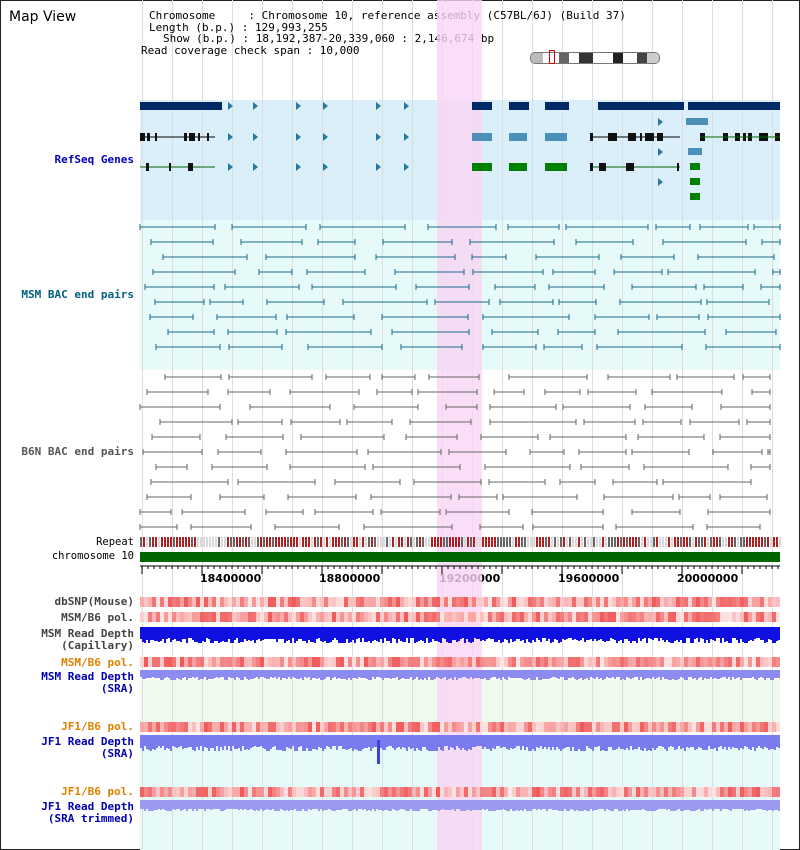 Image resolution: width=800 pixels, height=850 pixels. What do you see at coordinates (87, 812) in the screenshot?
I see `jf1-depth-trimmed-label: JF1 Read Depth (SRA trimmed)` at bounding box center [87, 812].